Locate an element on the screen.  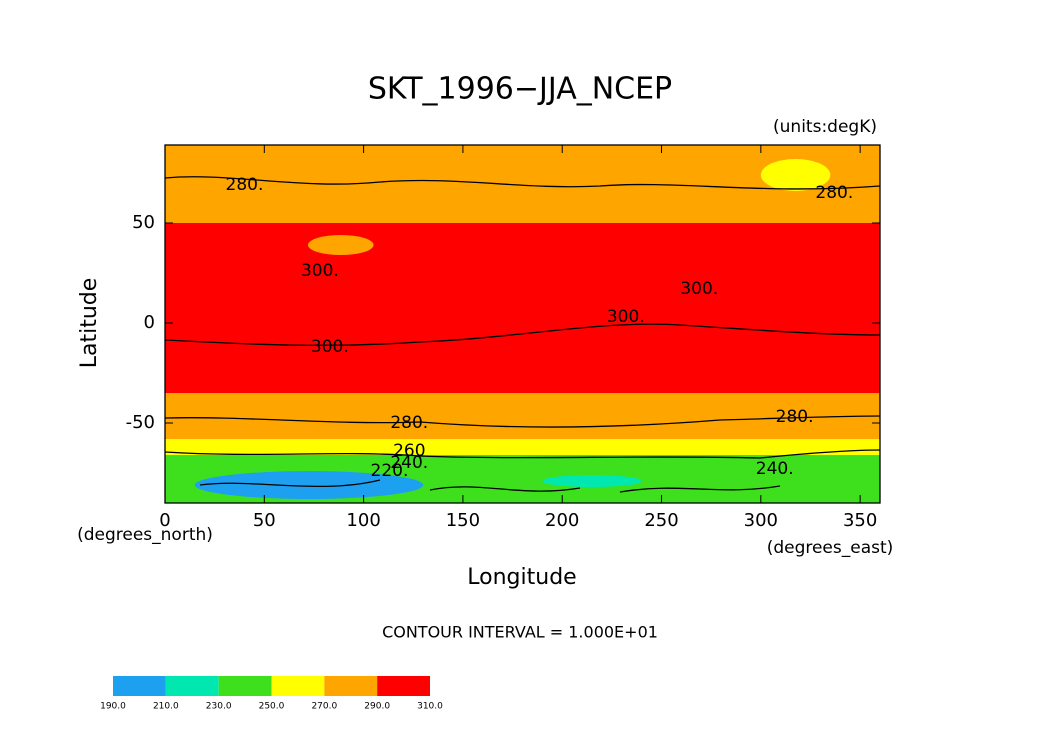
x-tick-label: 250 is located at coordinates (661, 520).